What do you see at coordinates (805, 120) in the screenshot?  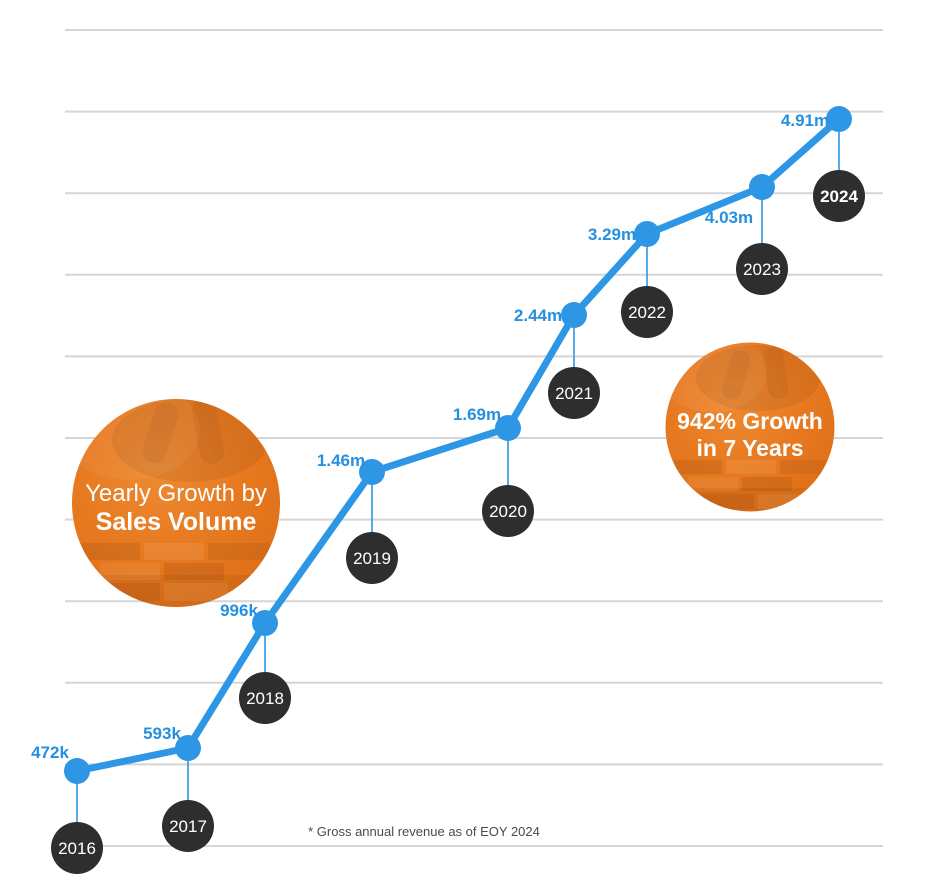 I see `value-label-2024: 4.91m` at bounding box center [805, 120].